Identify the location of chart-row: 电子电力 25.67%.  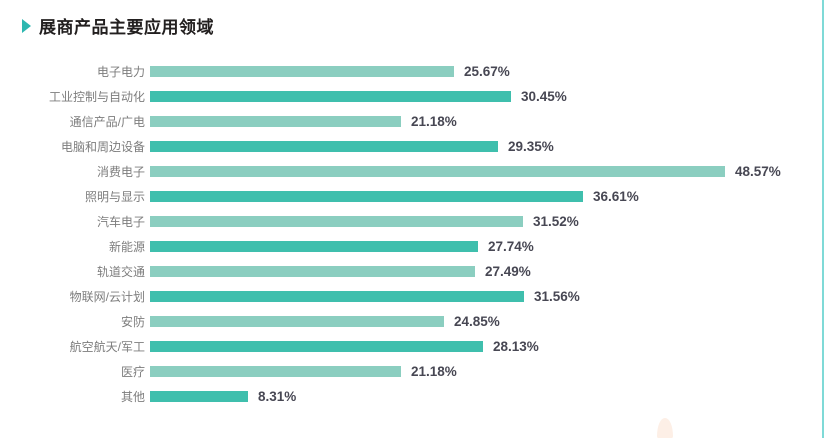
(413, 71).